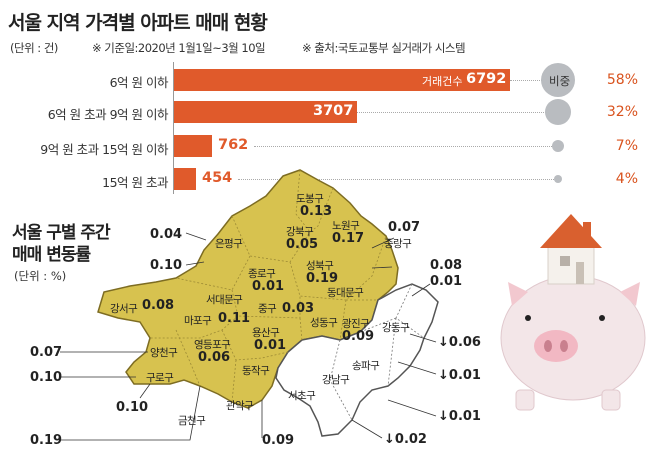 Image resolution: width=654 pixels, height=459 pixels. I want to click on district-name: 서대문구, so click(224, 300).